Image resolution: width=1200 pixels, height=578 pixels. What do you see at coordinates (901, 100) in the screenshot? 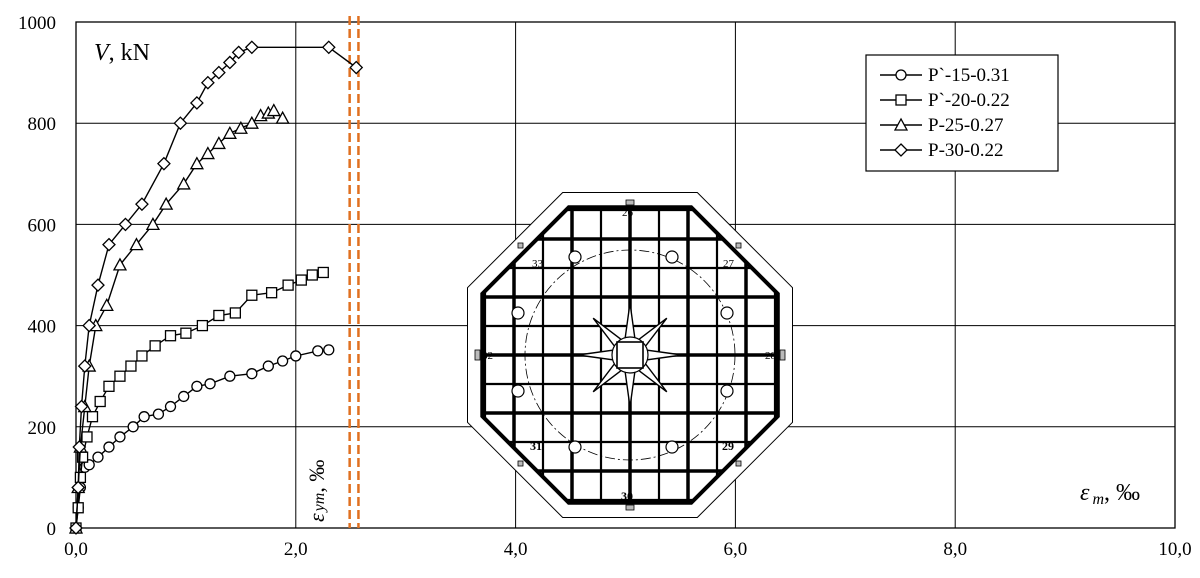
I see `legend-marker` at bounding box center [901, 100].